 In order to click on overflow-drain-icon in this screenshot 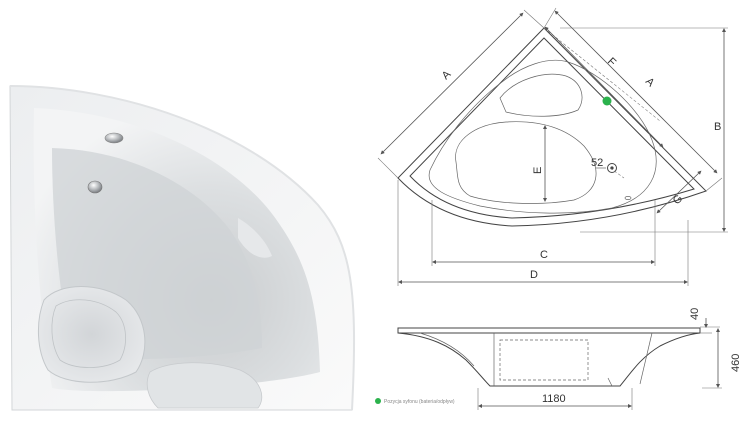, I will do `click(114, 138)`.